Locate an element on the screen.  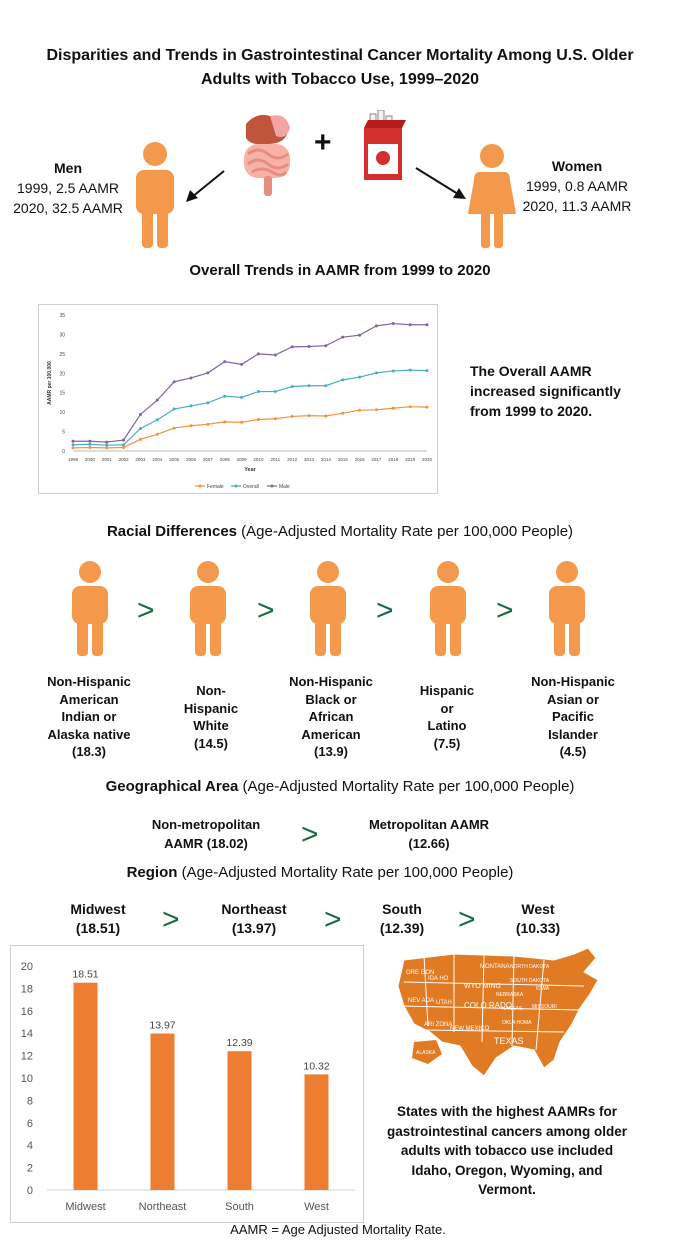
x-tick-label: 2019 is located at coordinates (410, 459).